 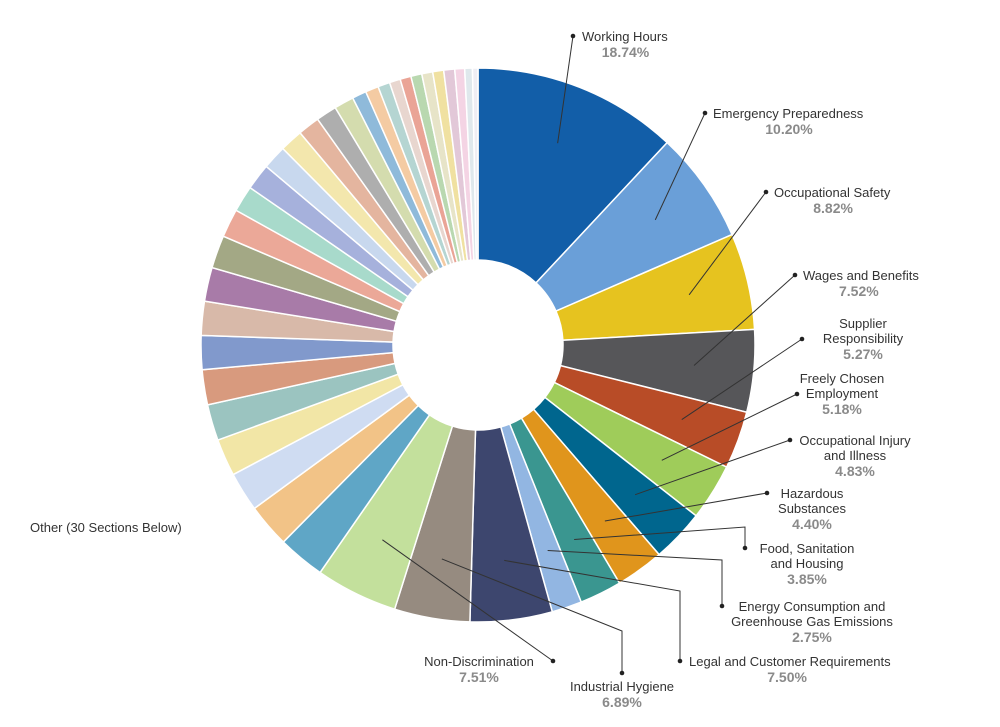 What do you see at coordinates (807, 563) in the screenshot?
I see `slice-label-8-line-1: and Housing` at bounding box center [807, 563].